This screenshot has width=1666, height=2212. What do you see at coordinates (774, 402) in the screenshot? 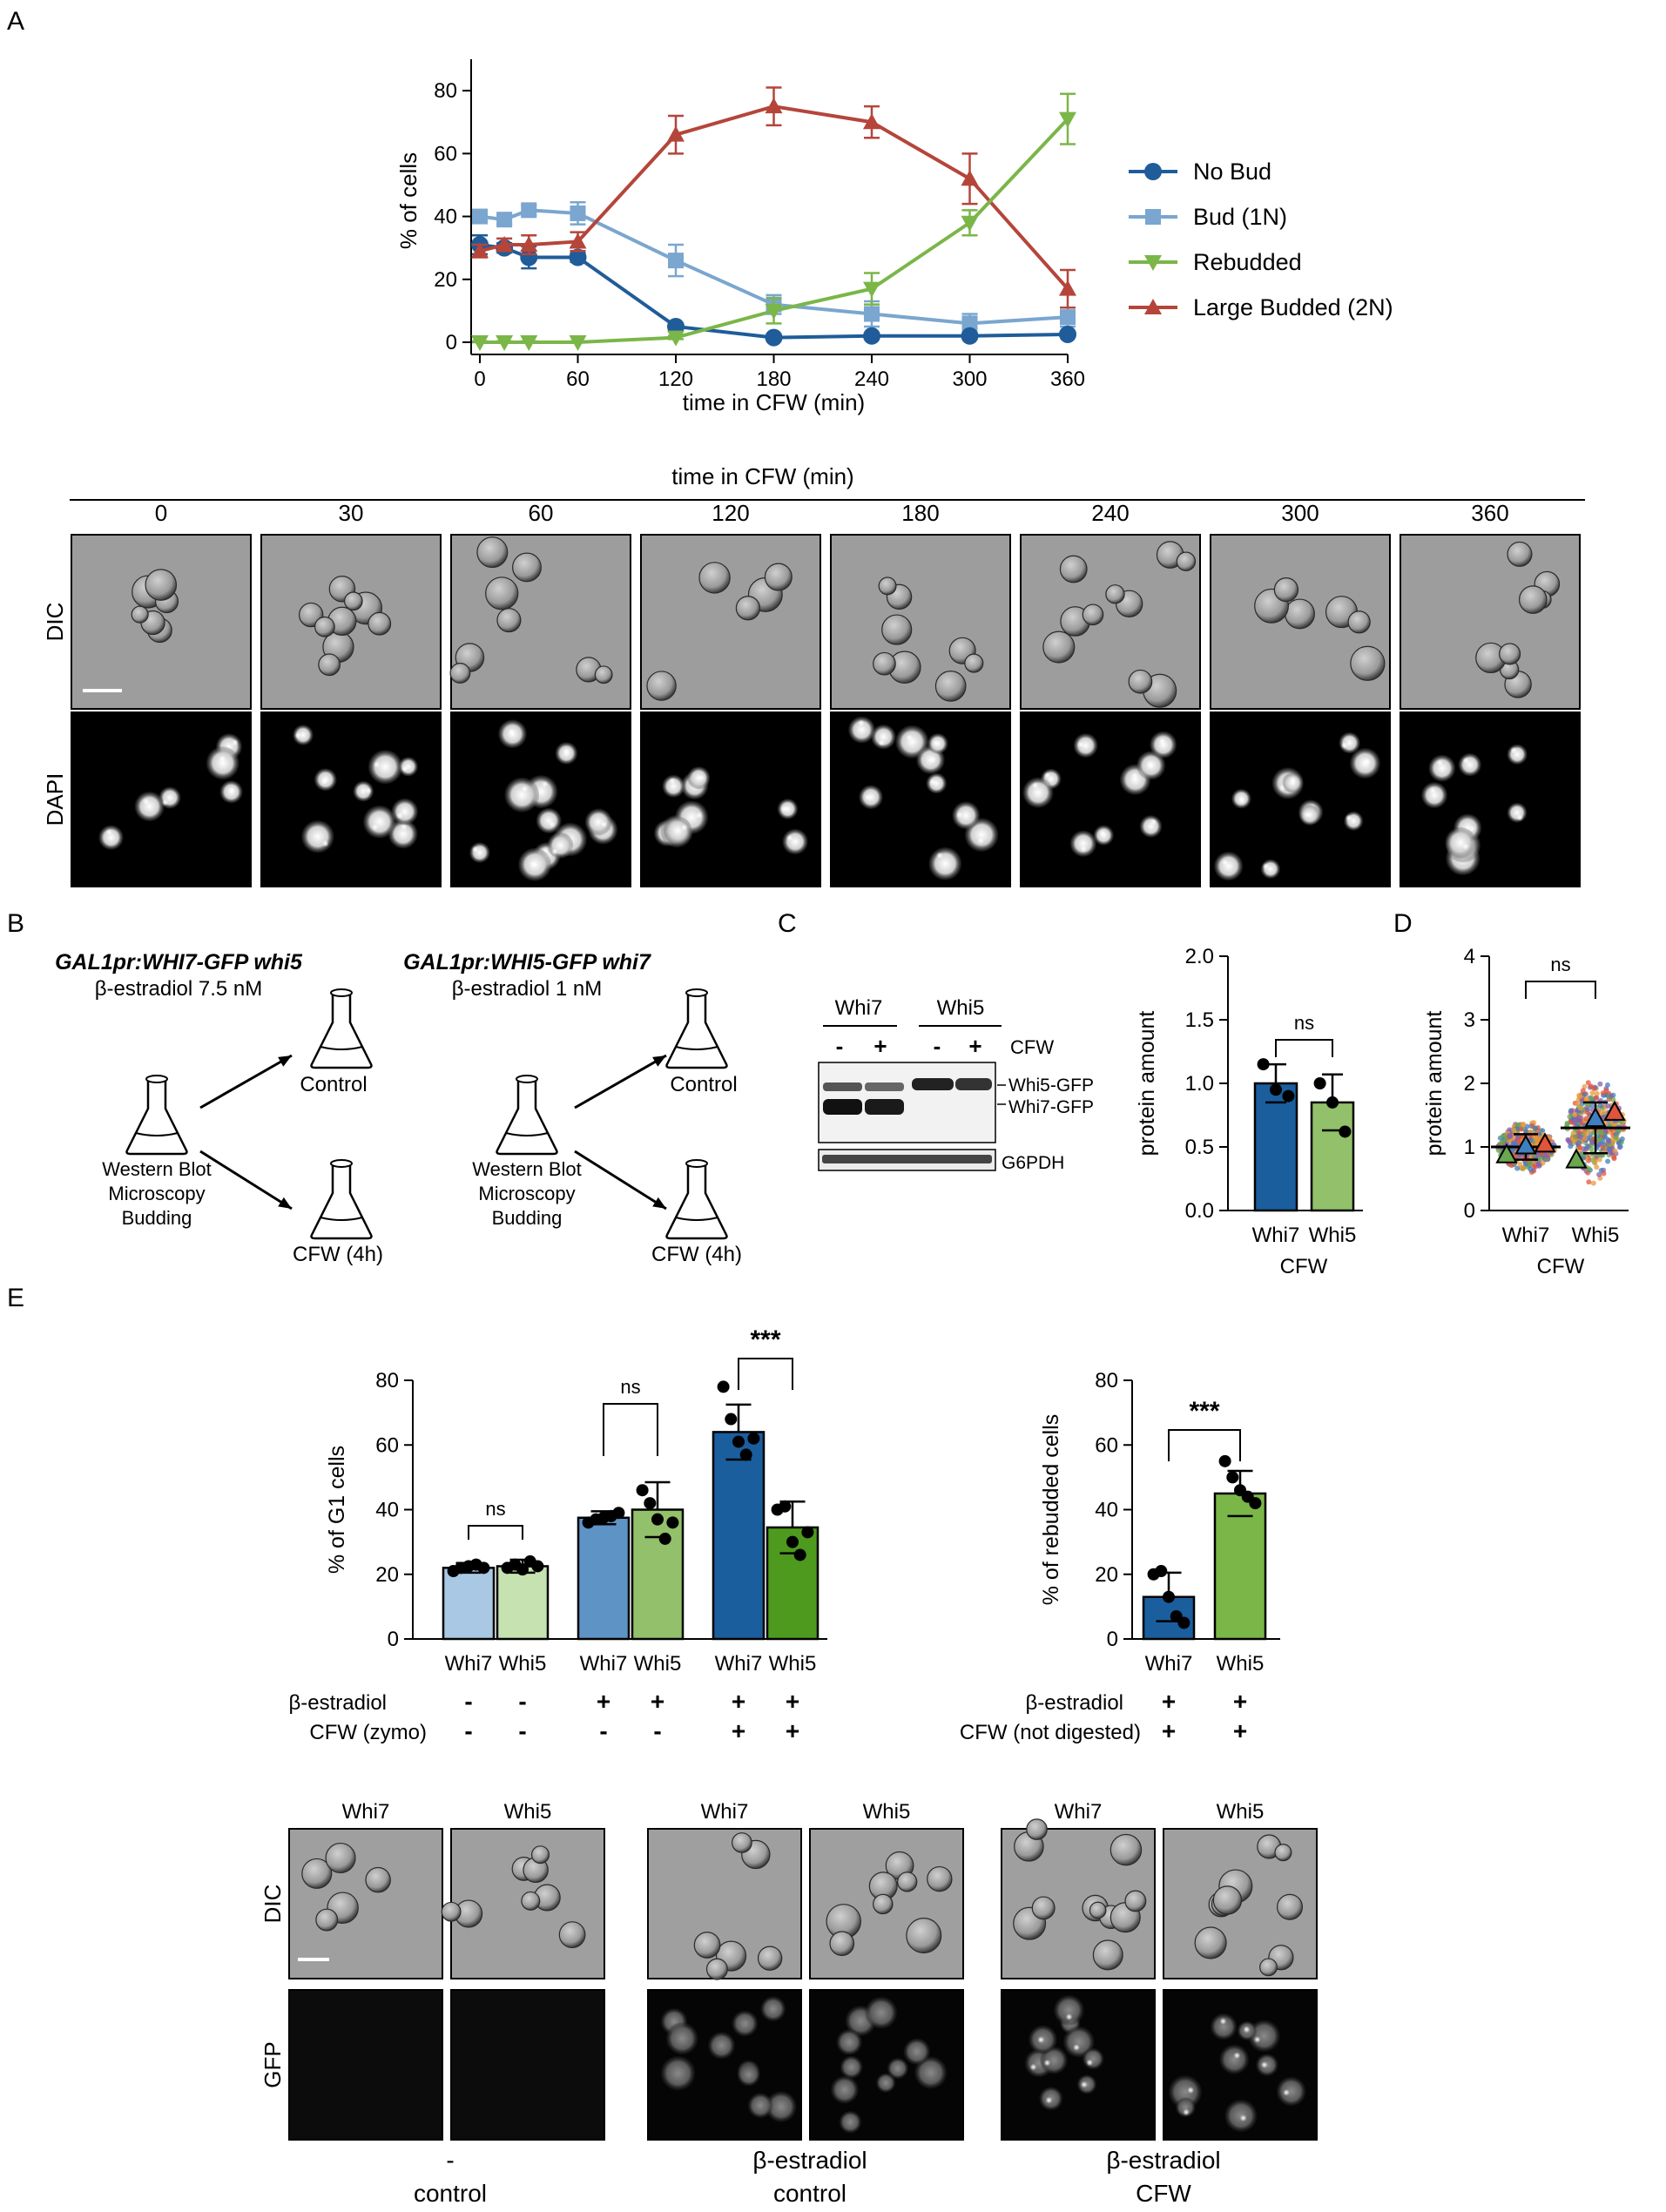
I see `x-axis-title: time in CFW (min)` at bounding box center [774, 402].